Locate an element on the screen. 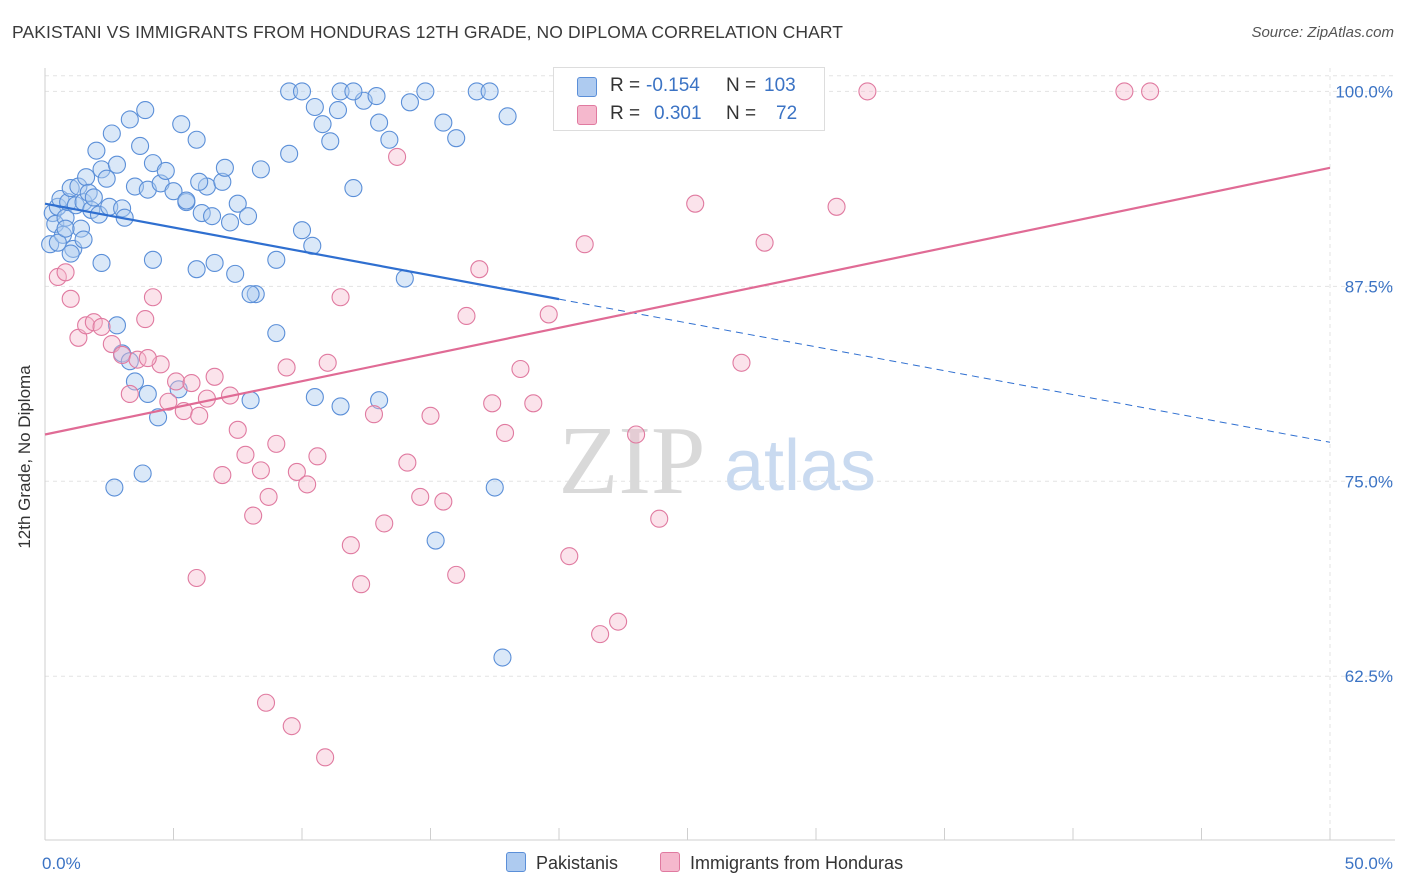  source-label: Source: ZipAtlas.com is located at coordinates (1322, 32).